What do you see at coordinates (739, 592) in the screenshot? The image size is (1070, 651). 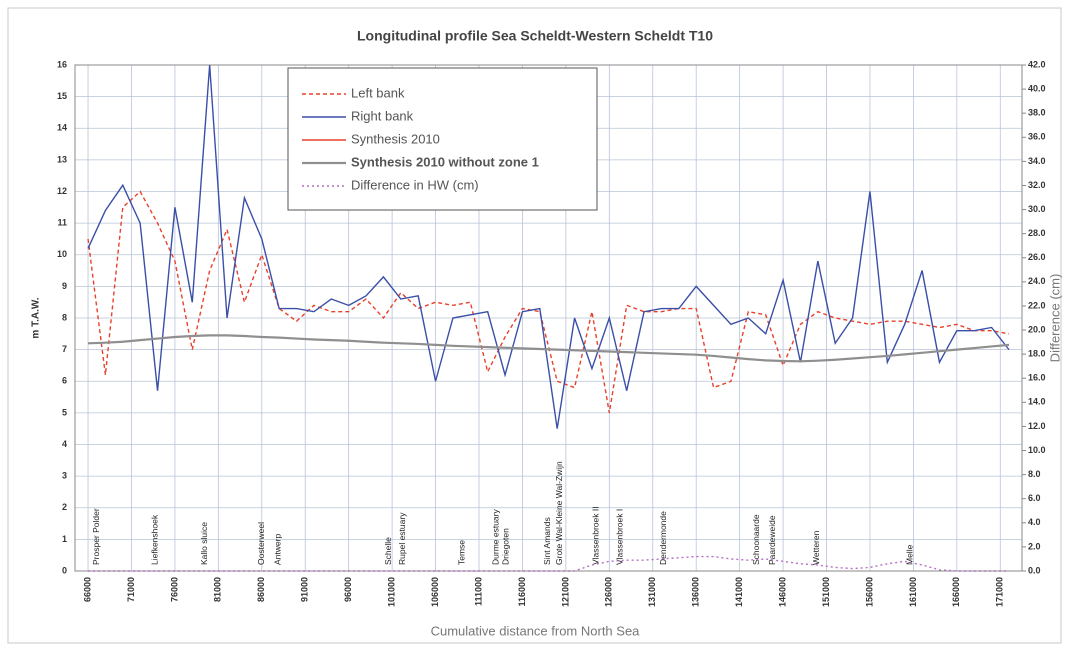 I see `x-tick-label: 141000` at bounding box center [739, 592].